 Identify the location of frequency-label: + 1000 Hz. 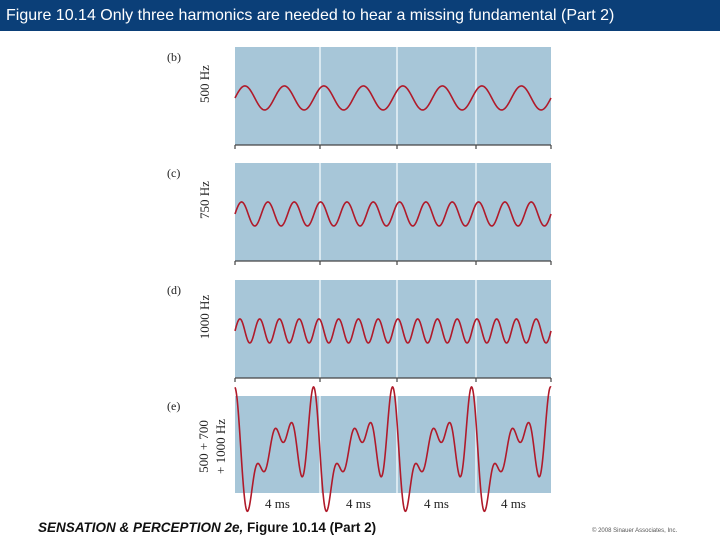
(220, 446).